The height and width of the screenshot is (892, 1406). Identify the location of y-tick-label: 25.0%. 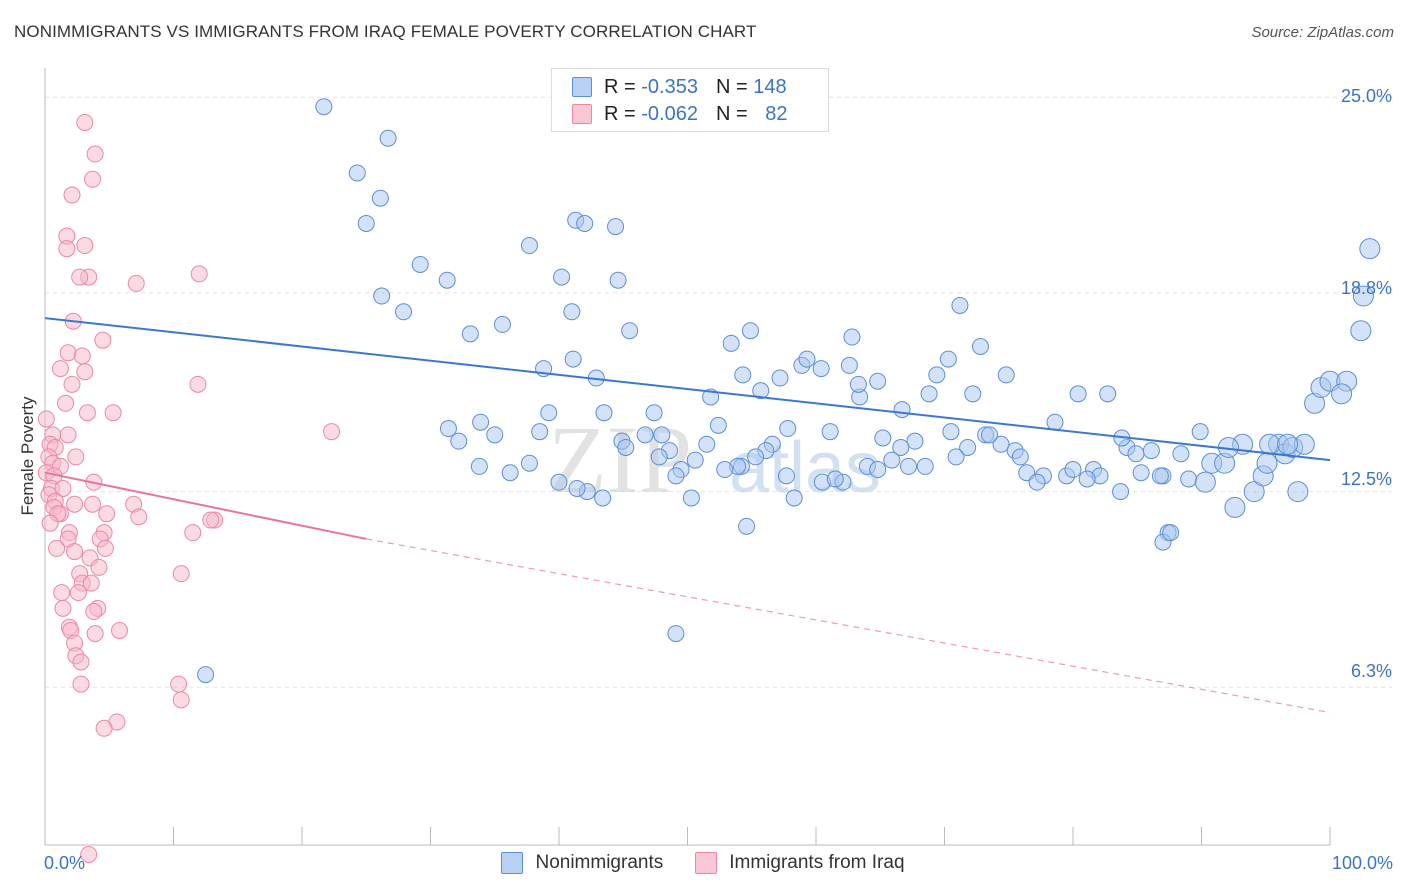
(1366, 96).